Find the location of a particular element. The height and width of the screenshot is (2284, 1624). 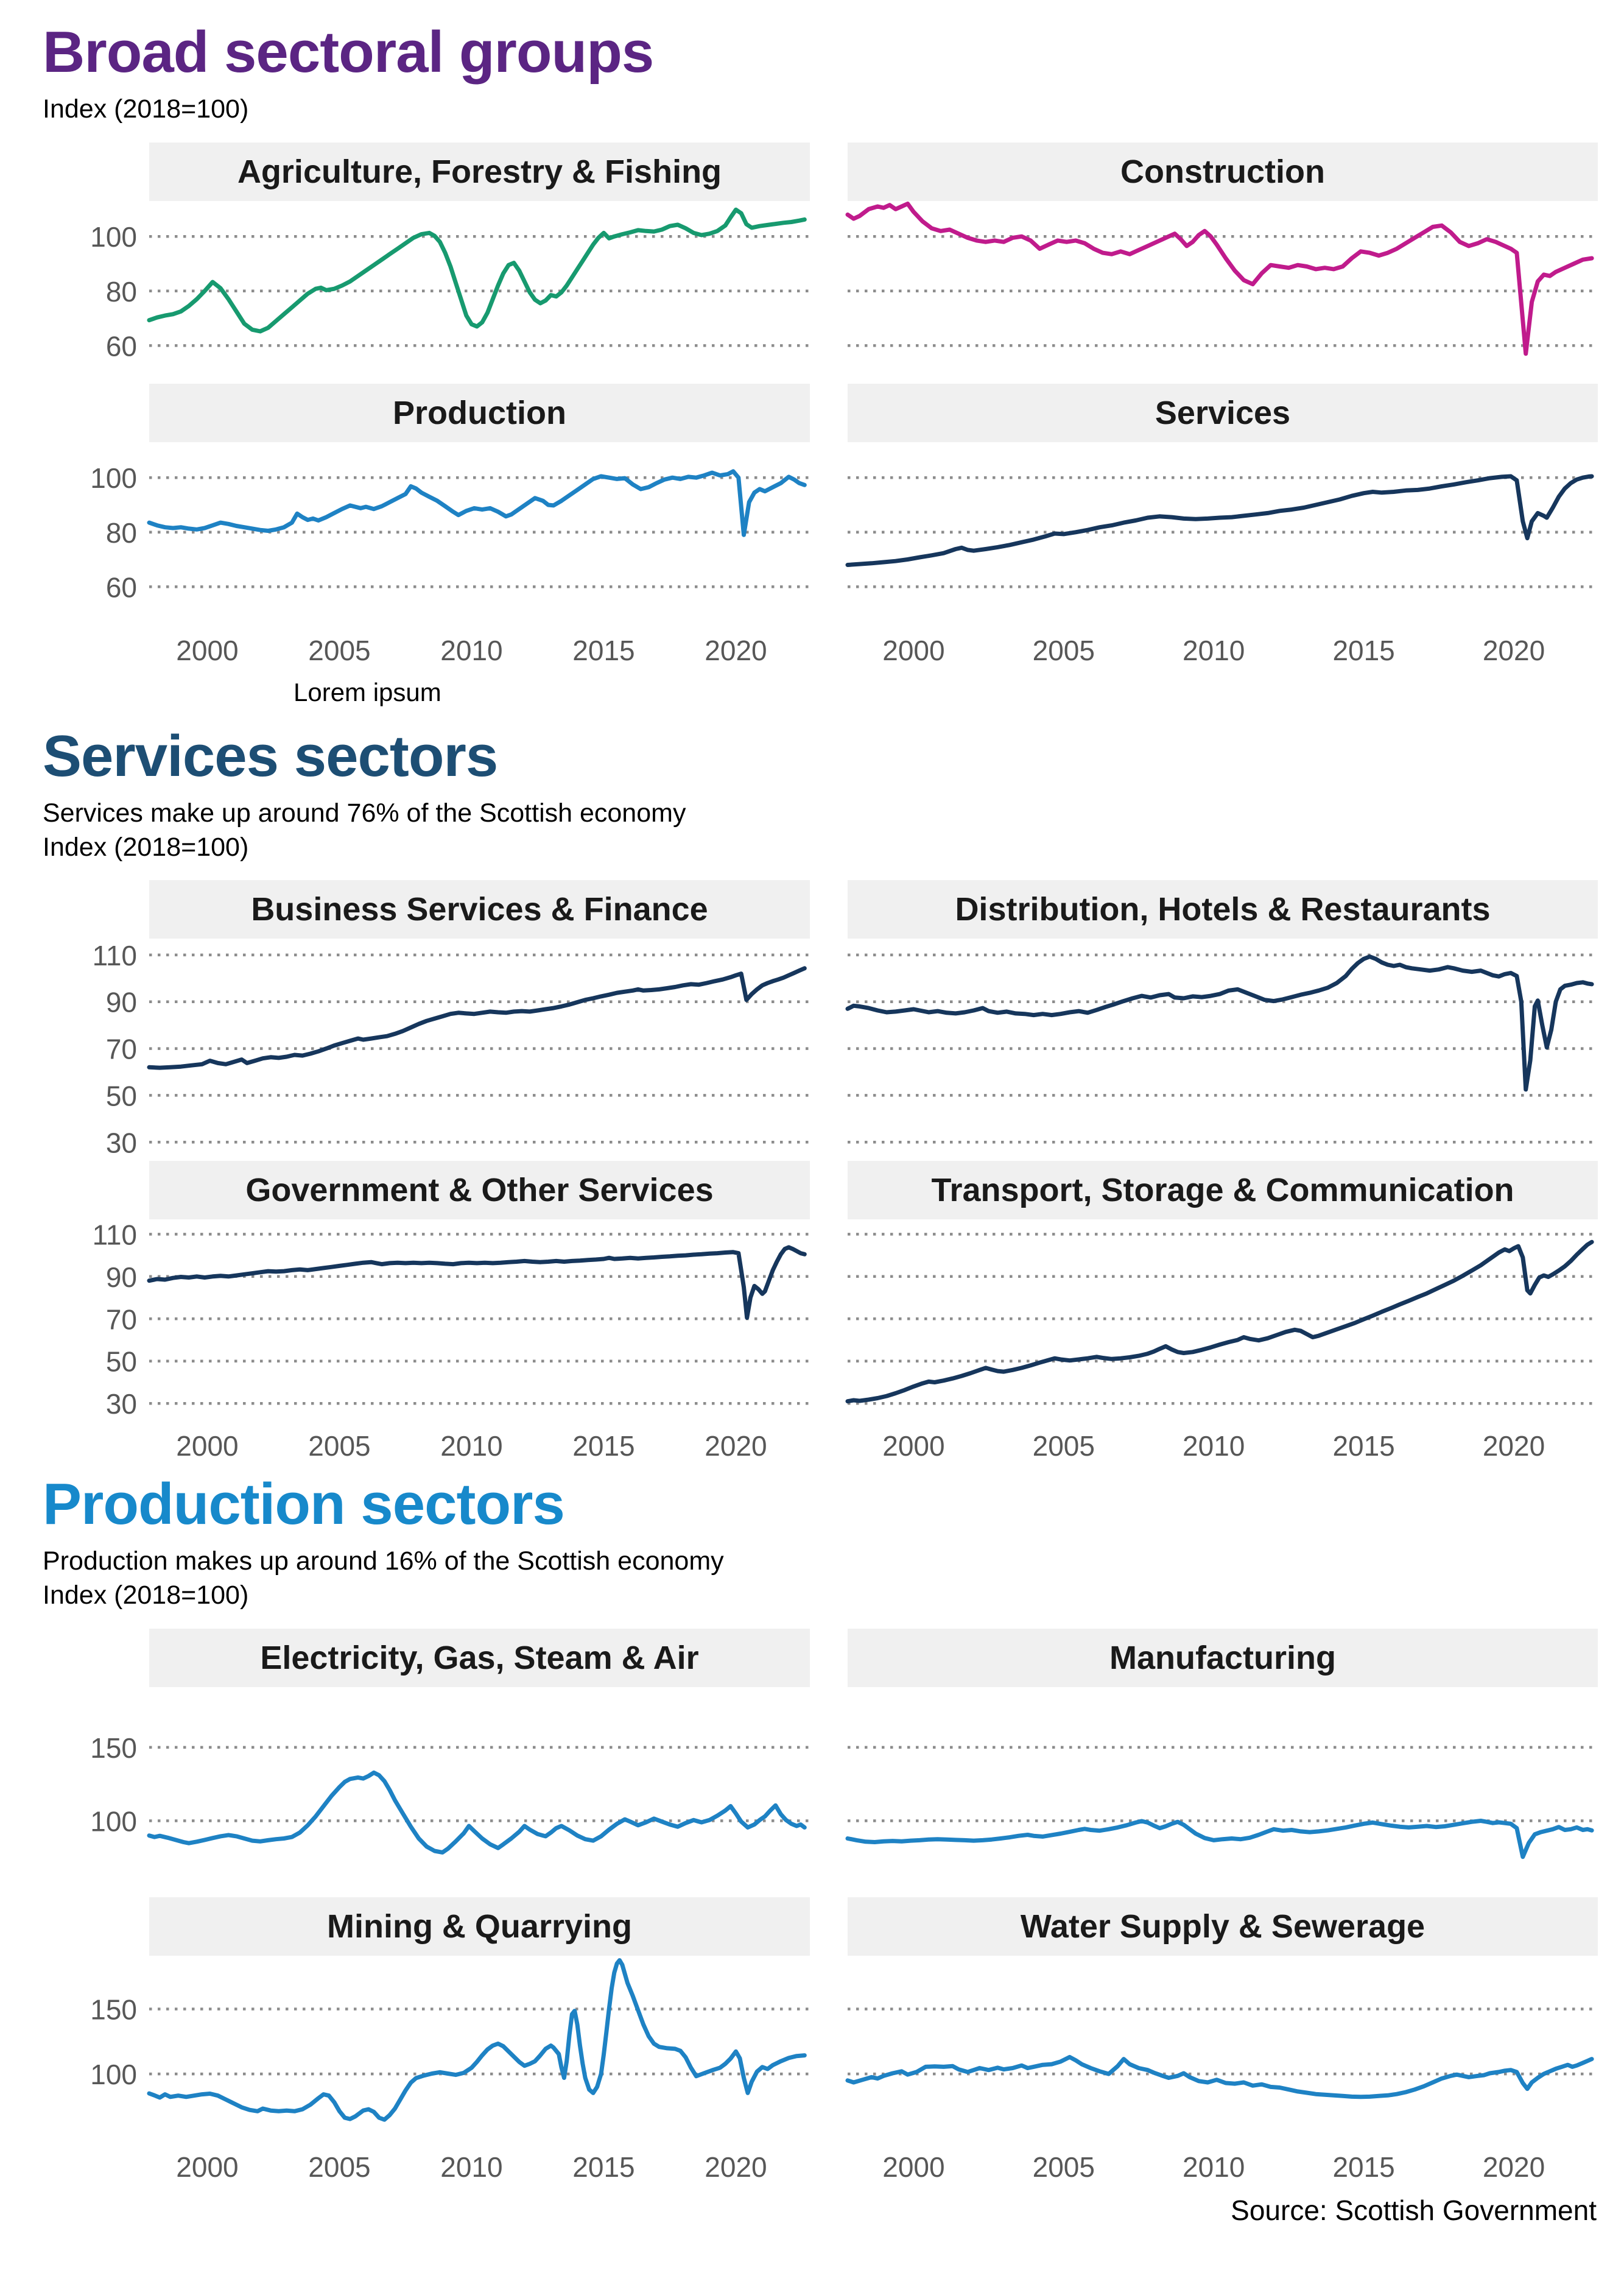

chart-title: Agriculture, Forestry & Fishing is located at coordinates (479, 171).